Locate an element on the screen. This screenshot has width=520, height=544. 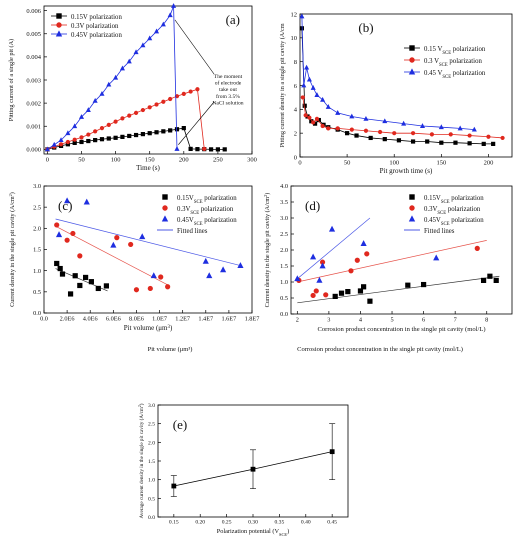
b-legend-label-2-part: SCE is located at coordinates (446, 77).